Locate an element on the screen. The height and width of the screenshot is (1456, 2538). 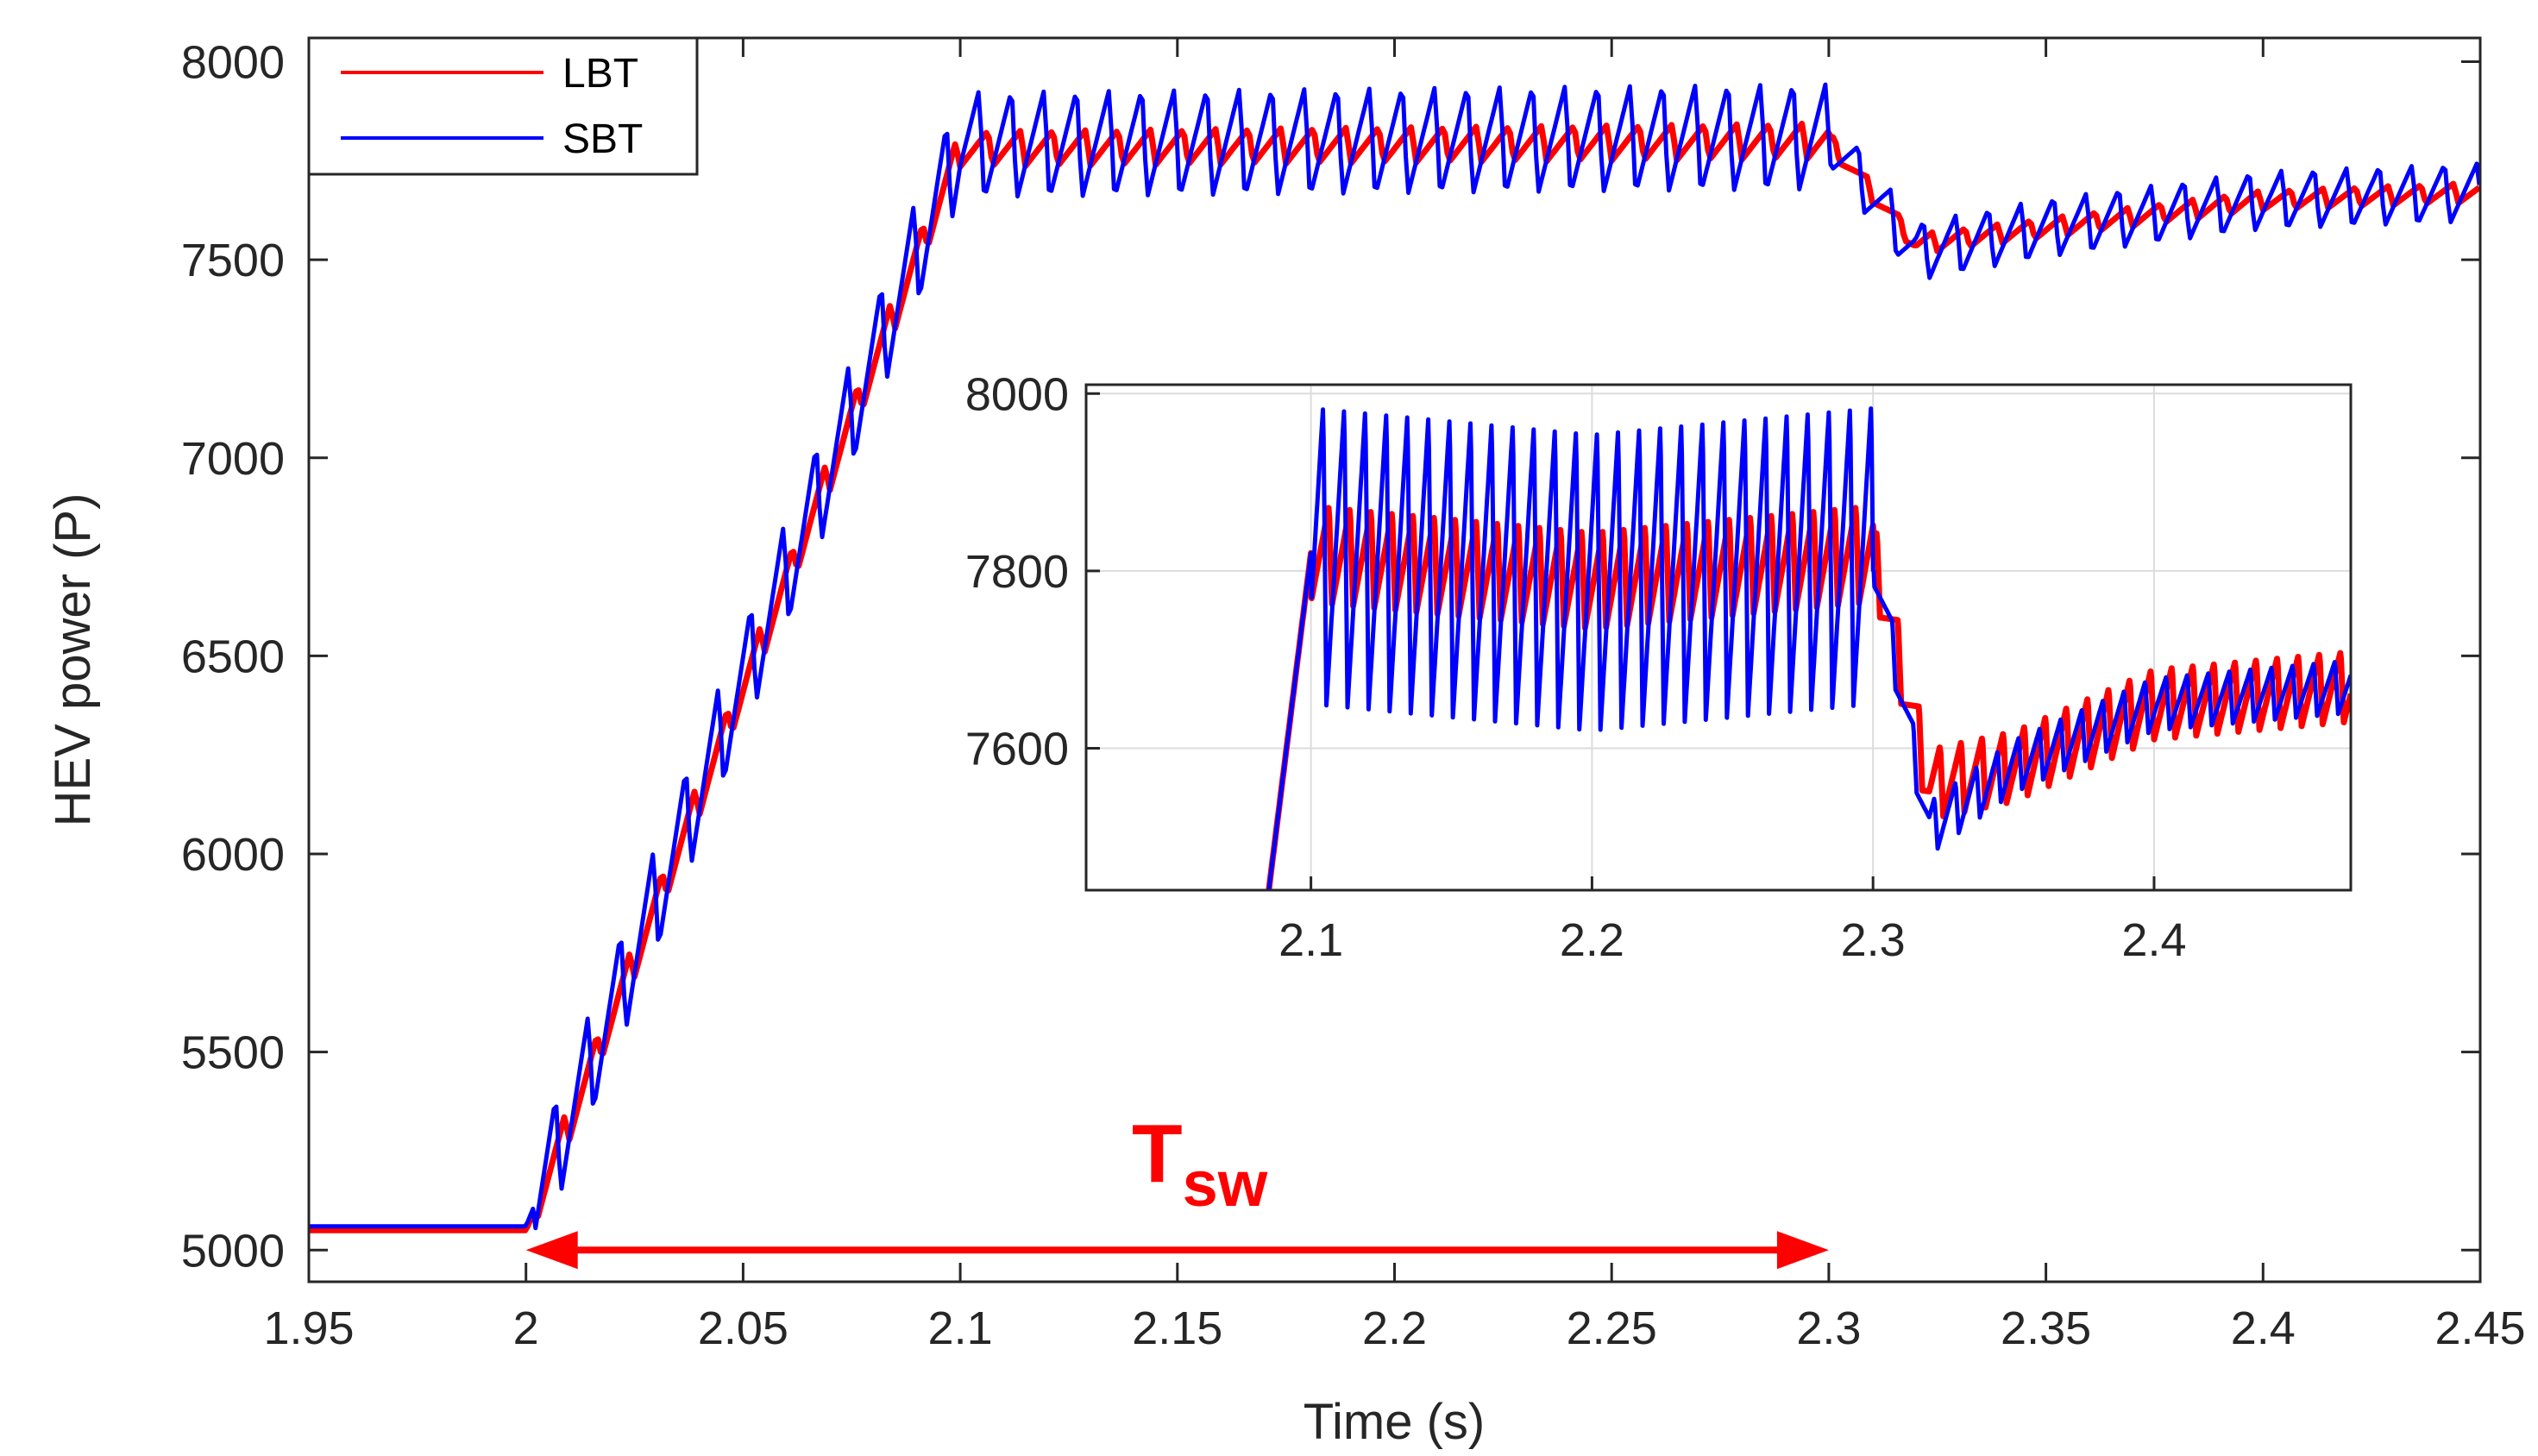
inset-y-tick-label: 7800 is located at coordinates (1017, 572).